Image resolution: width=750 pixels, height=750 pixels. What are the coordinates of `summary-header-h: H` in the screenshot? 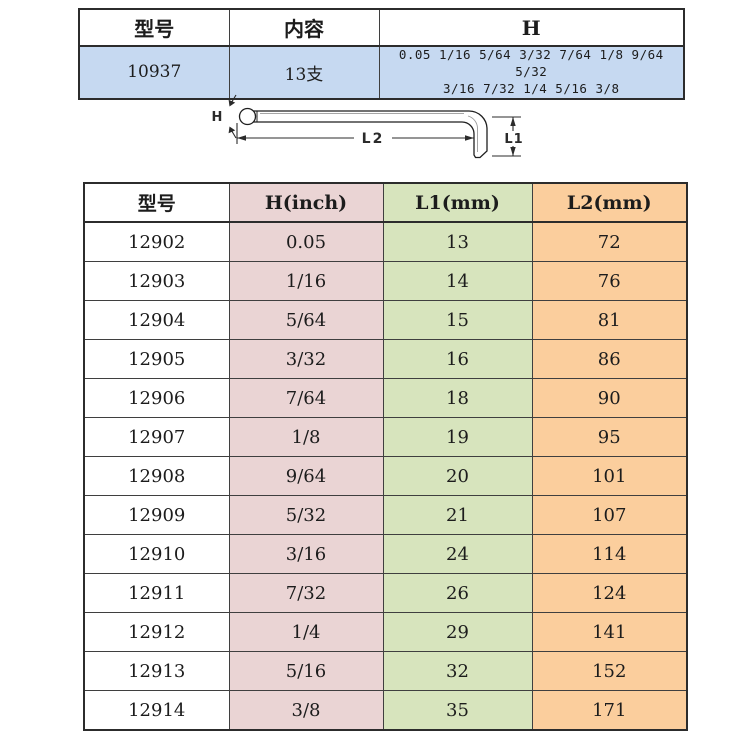 It's located at (531, 27).